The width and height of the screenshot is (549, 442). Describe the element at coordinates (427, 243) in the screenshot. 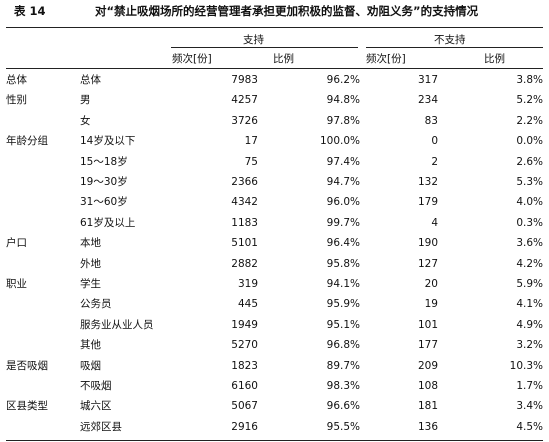

I see `not-support-freq: 190` at that location.